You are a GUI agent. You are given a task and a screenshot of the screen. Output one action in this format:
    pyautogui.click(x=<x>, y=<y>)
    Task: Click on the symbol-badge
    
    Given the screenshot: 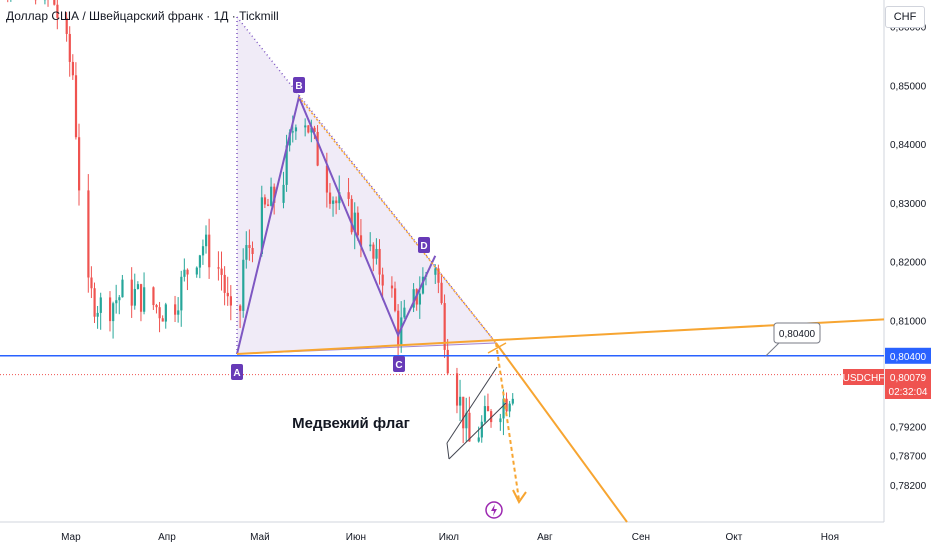 What is the action you would take?
    pyautogui.click(x=863, y=377)
    